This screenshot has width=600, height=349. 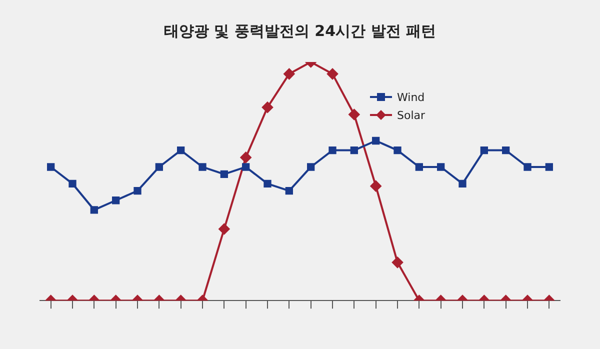 What do you see at coordinates (411, 115) in the screenshot?
I see `legend-label: Solar` at bounding box center [411, 115].